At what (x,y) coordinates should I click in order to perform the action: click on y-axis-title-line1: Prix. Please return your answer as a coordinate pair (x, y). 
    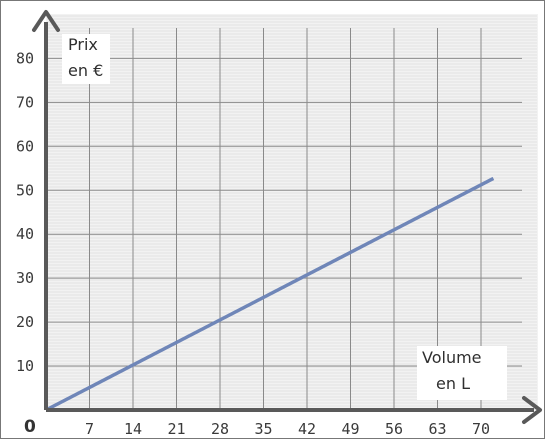
    Looking at the image, I should click on (83, 44).